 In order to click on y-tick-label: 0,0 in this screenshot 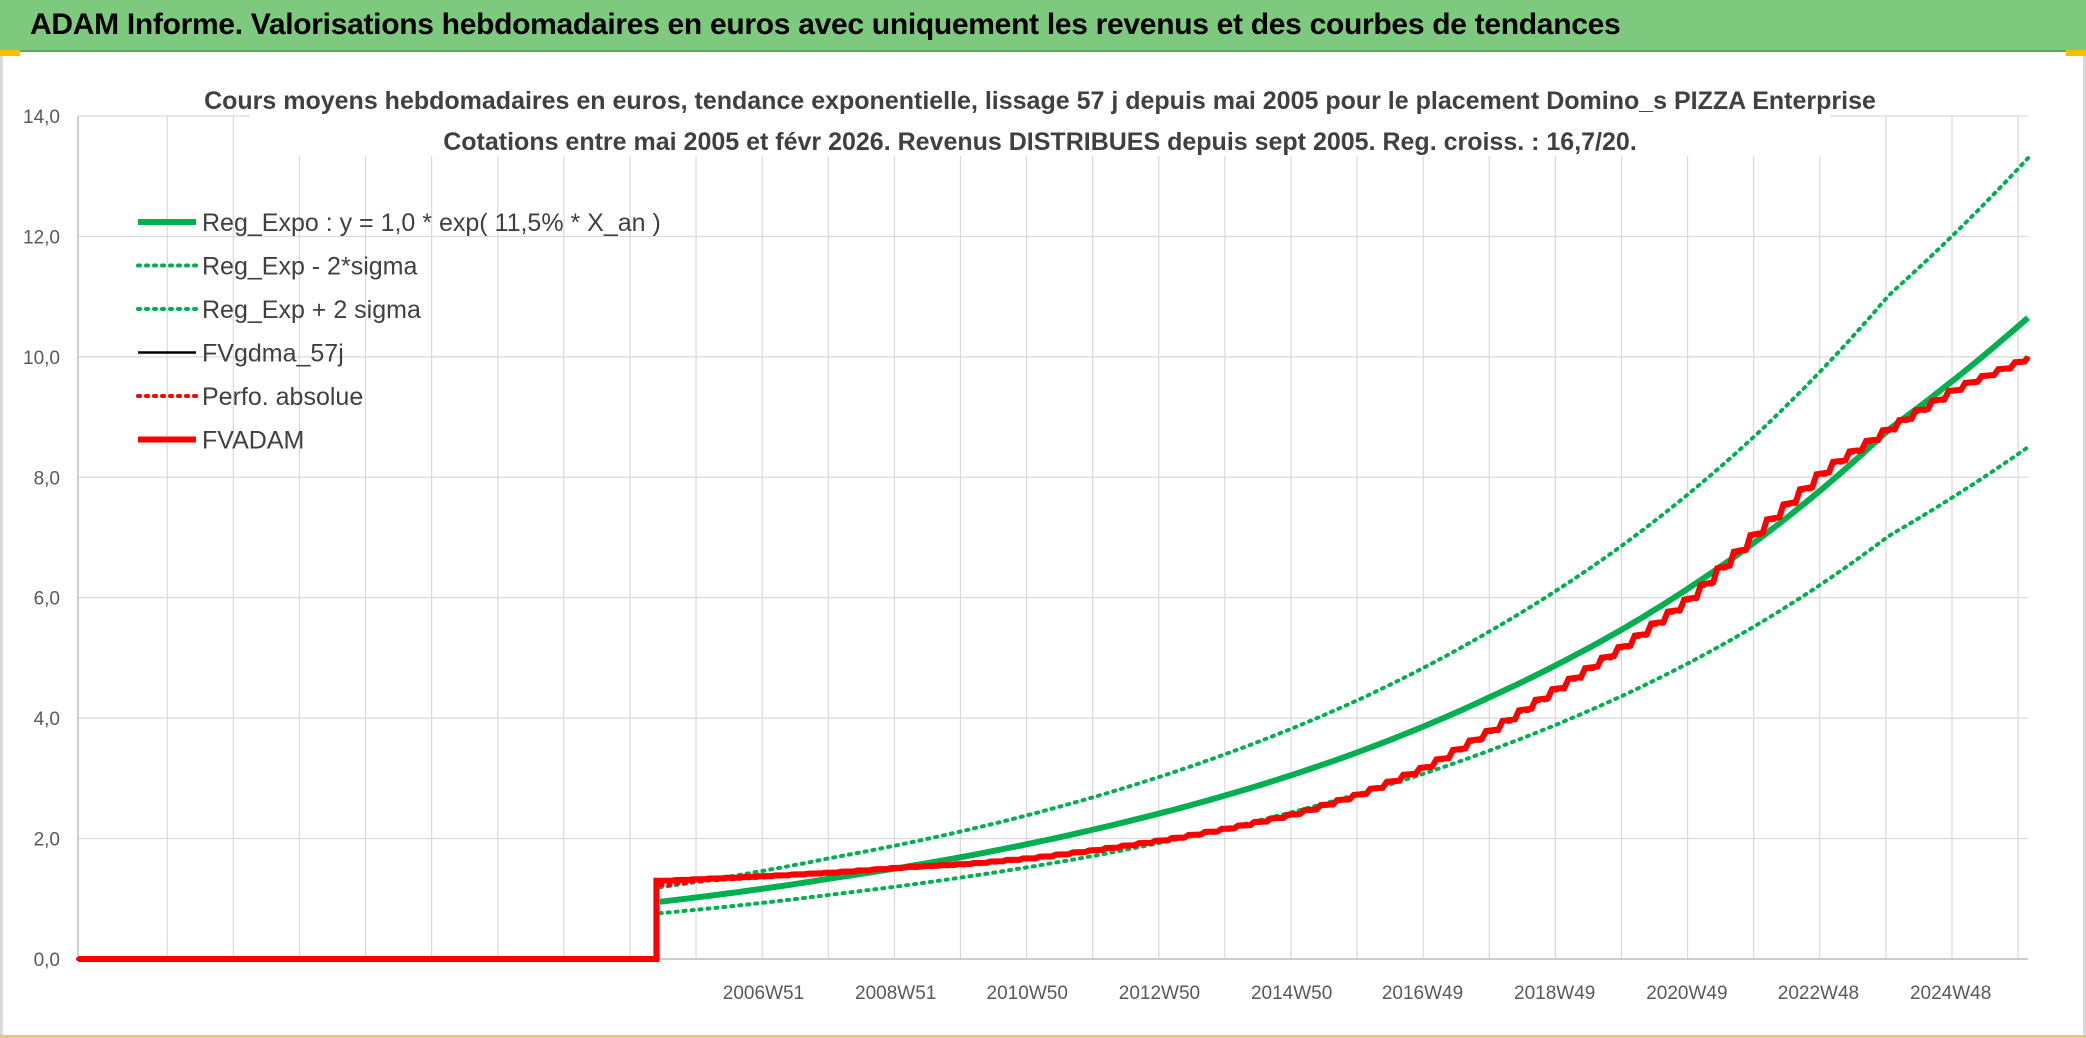, I will do `click(47, 960)`.